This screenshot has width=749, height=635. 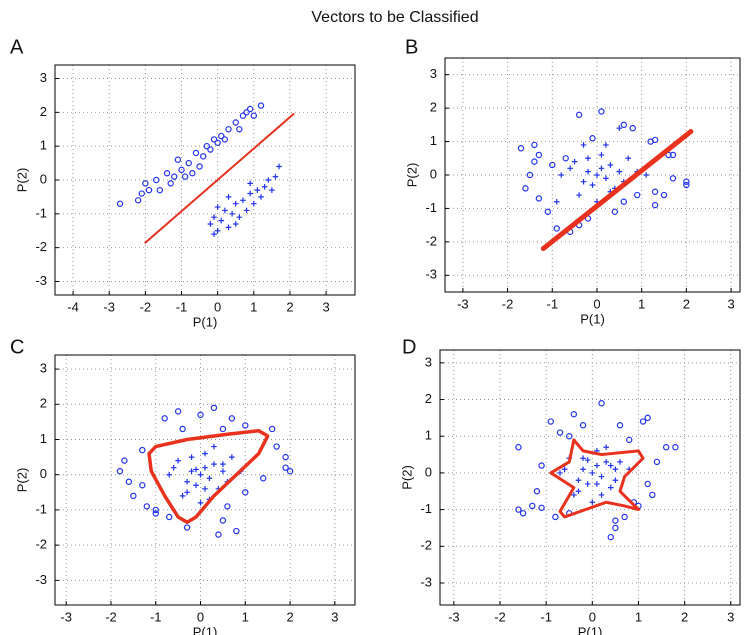 I want to click on panel-label: C, so click(x=17, y=347).